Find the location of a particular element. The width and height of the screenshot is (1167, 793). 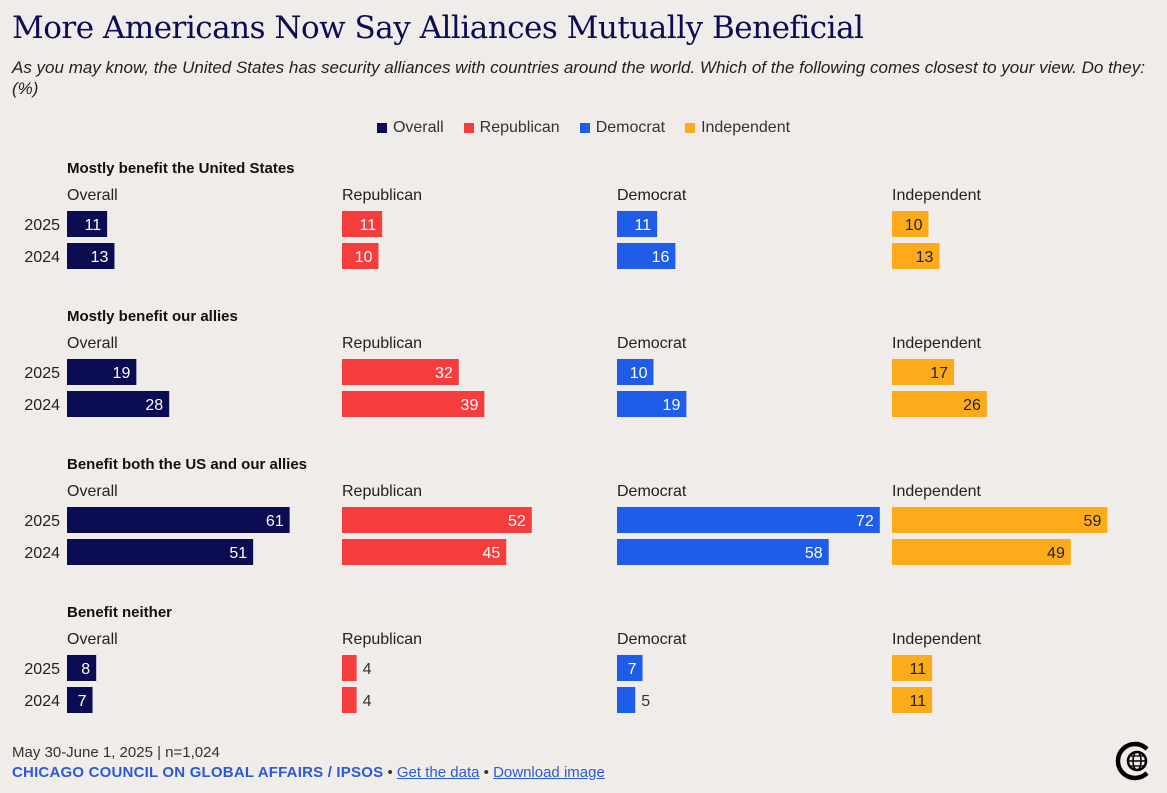

data-label-democrat-2024: 19 is located at coordinates (672, 405).